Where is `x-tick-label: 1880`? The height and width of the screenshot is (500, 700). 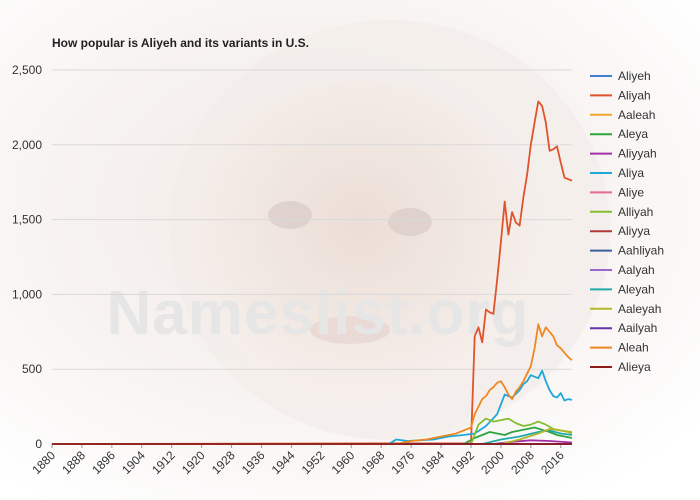 x-tick-label: 1880 is located at coordinates (43, 462).